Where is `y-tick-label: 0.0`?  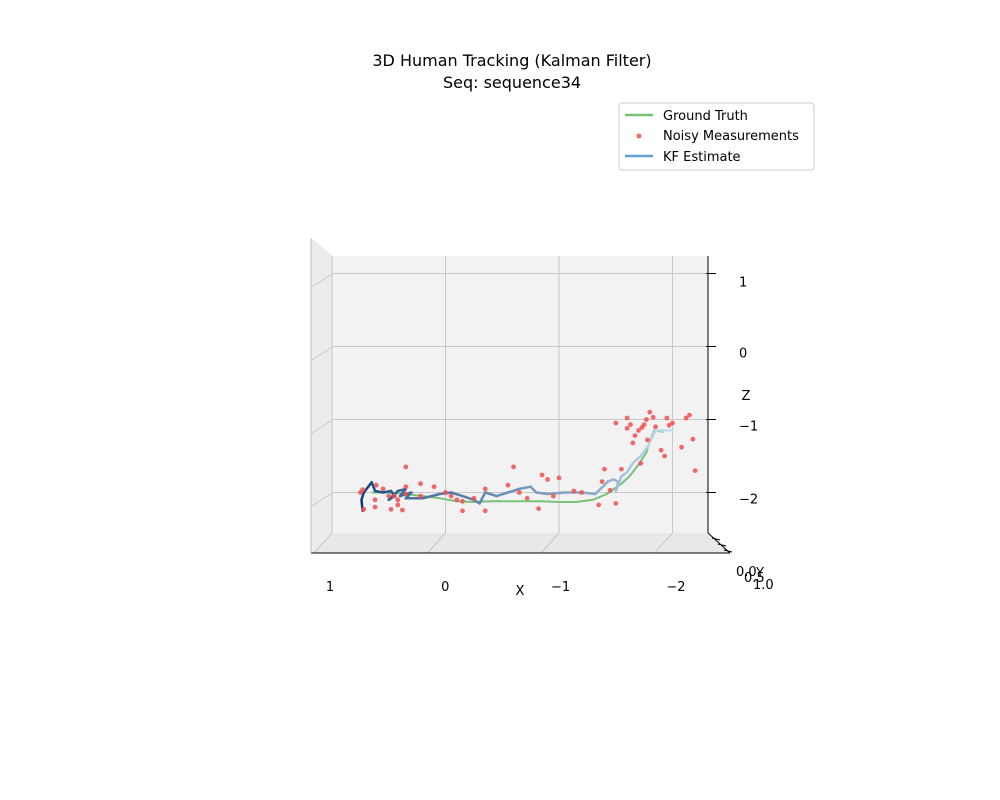 y-tick-label: 0.0 is located at coordinates (746, 572).